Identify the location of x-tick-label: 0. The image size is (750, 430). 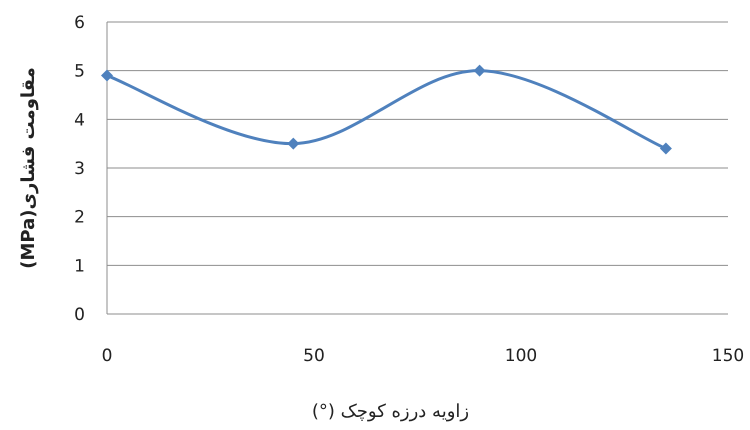
(107, 356).